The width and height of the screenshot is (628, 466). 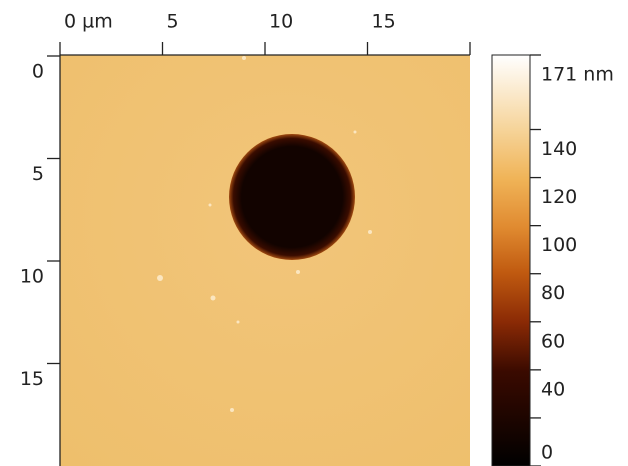 What do you see at coordinates (32, 379) in the screenshot?
I see `y-tick-label: 15` at bounding box center [32, 379].